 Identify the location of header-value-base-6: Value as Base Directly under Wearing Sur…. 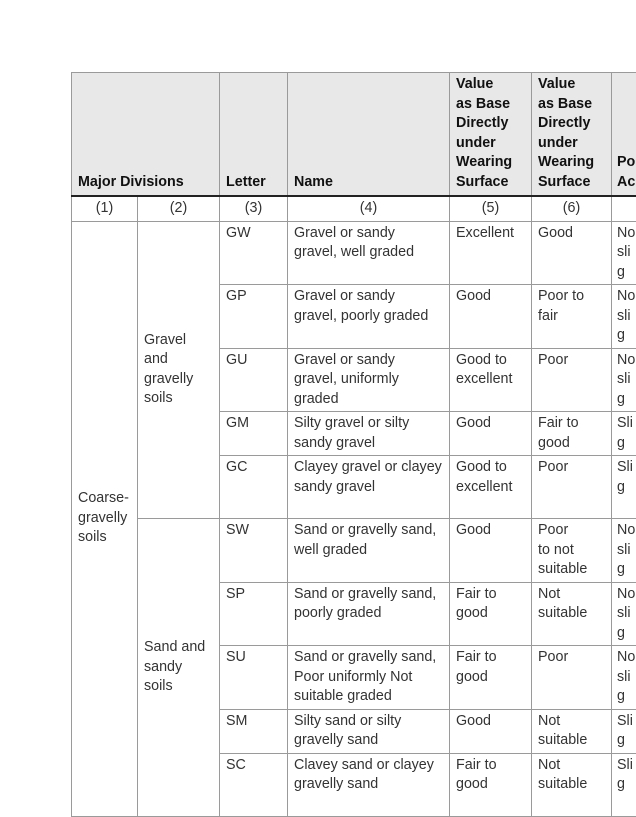
(572, 135).